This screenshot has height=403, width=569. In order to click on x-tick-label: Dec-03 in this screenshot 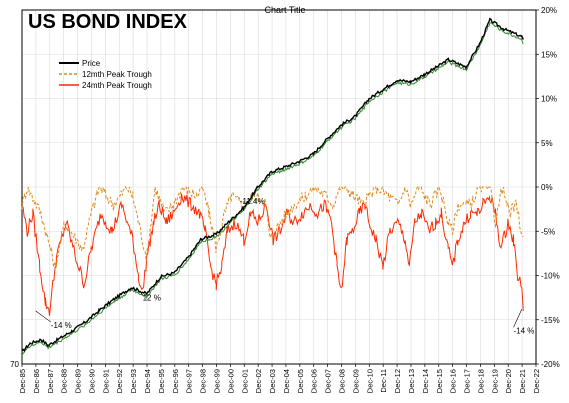, I will do `click(272, 381)`.